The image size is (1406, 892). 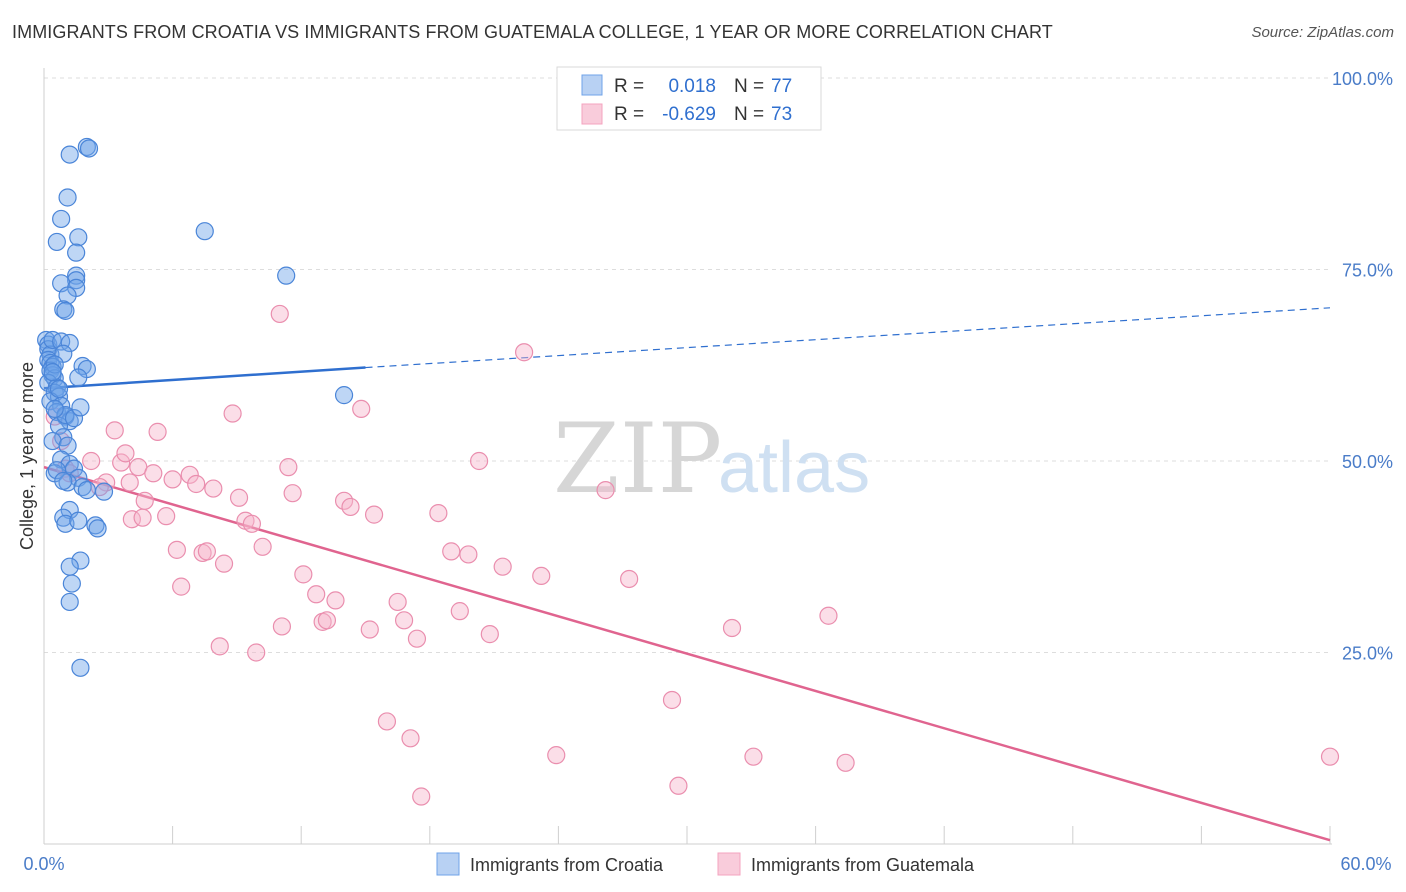 What do you see at coordinates (567, 865) in the screenshot?
I see `series-legend-label-croatia: Immigrants from Croatia` at bounding box center [567, 865].